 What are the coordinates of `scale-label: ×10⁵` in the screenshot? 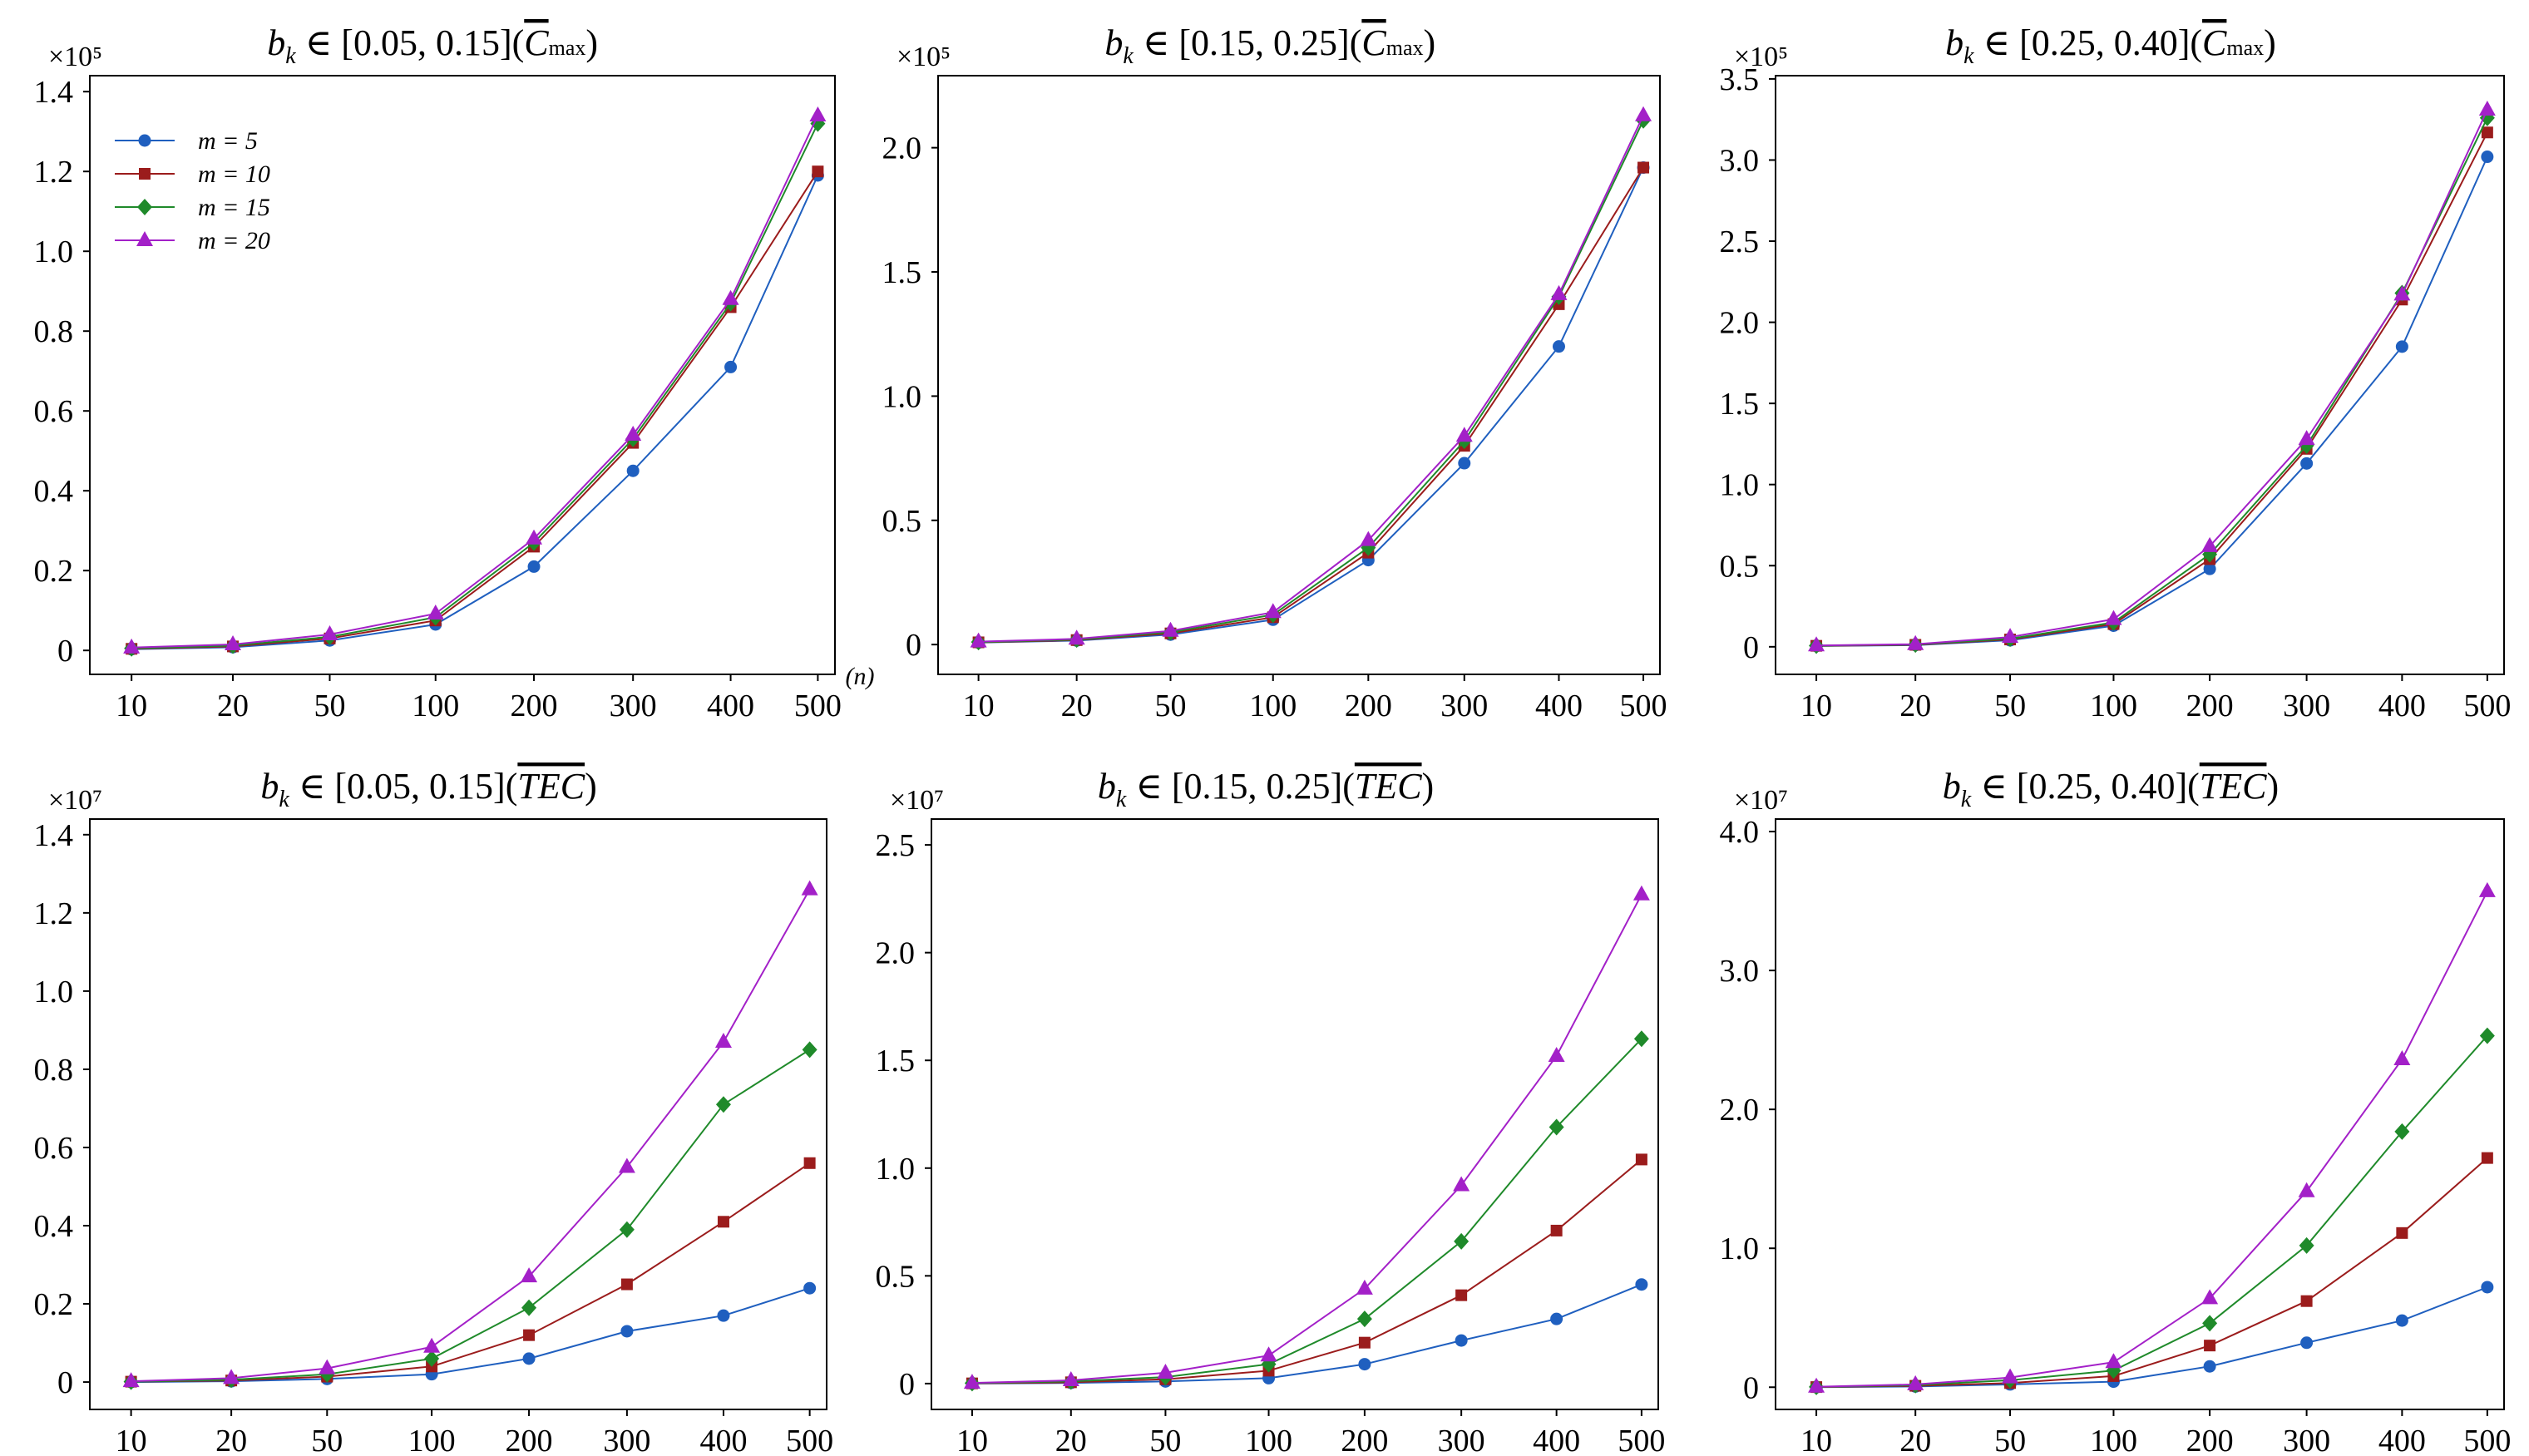 It's located at (924, 57).